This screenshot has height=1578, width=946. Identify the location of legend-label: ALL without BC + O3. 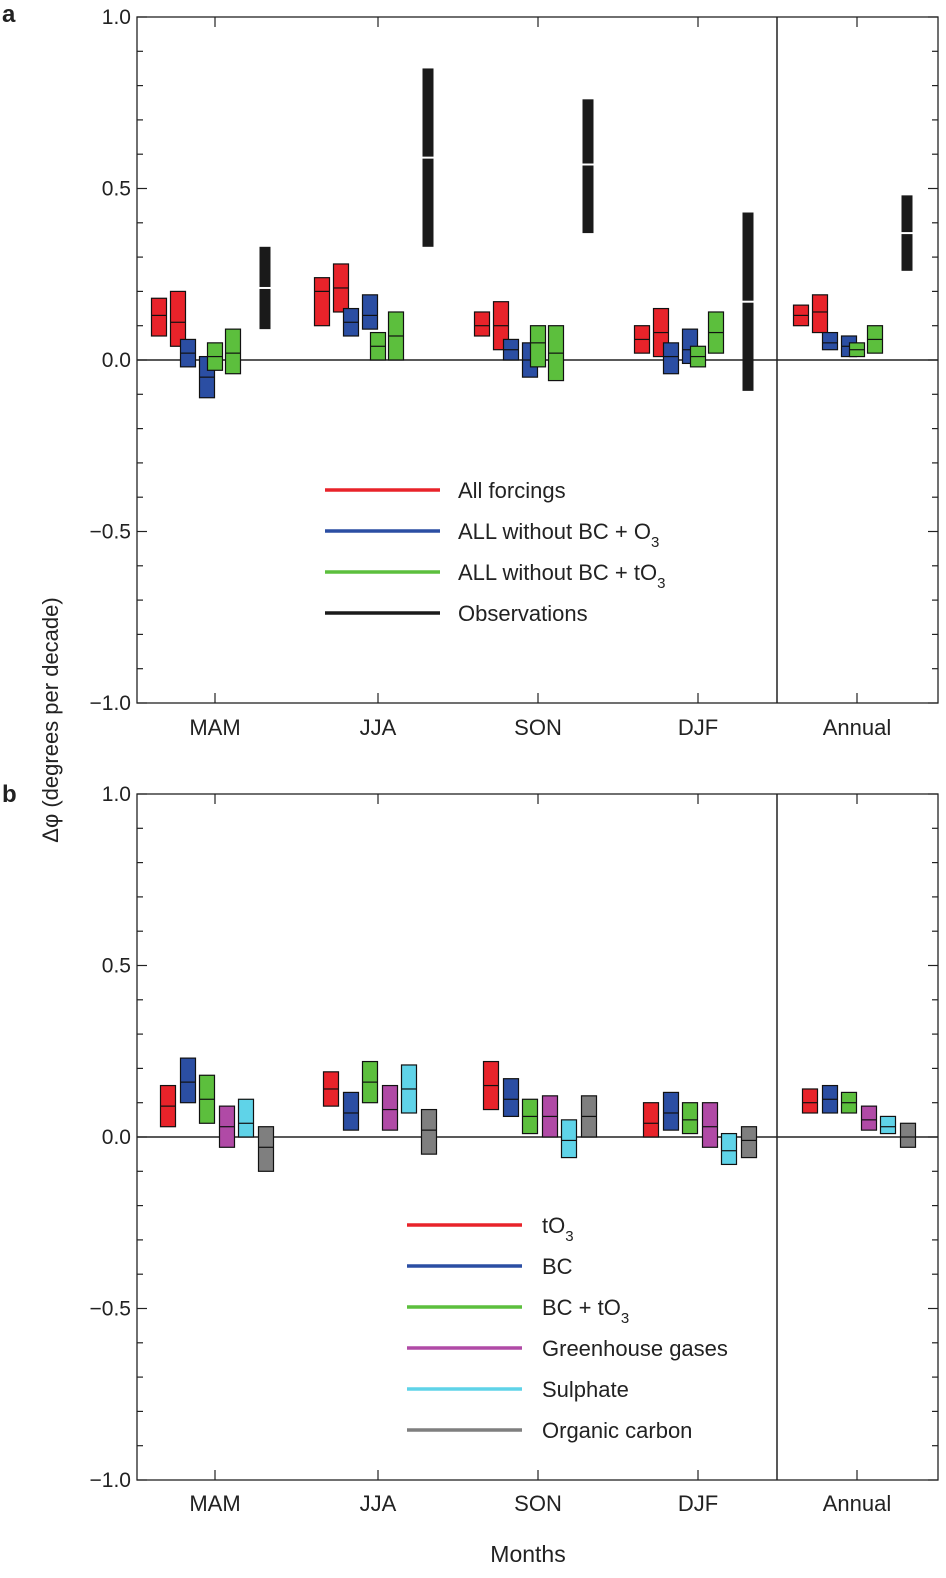
(558, 535).